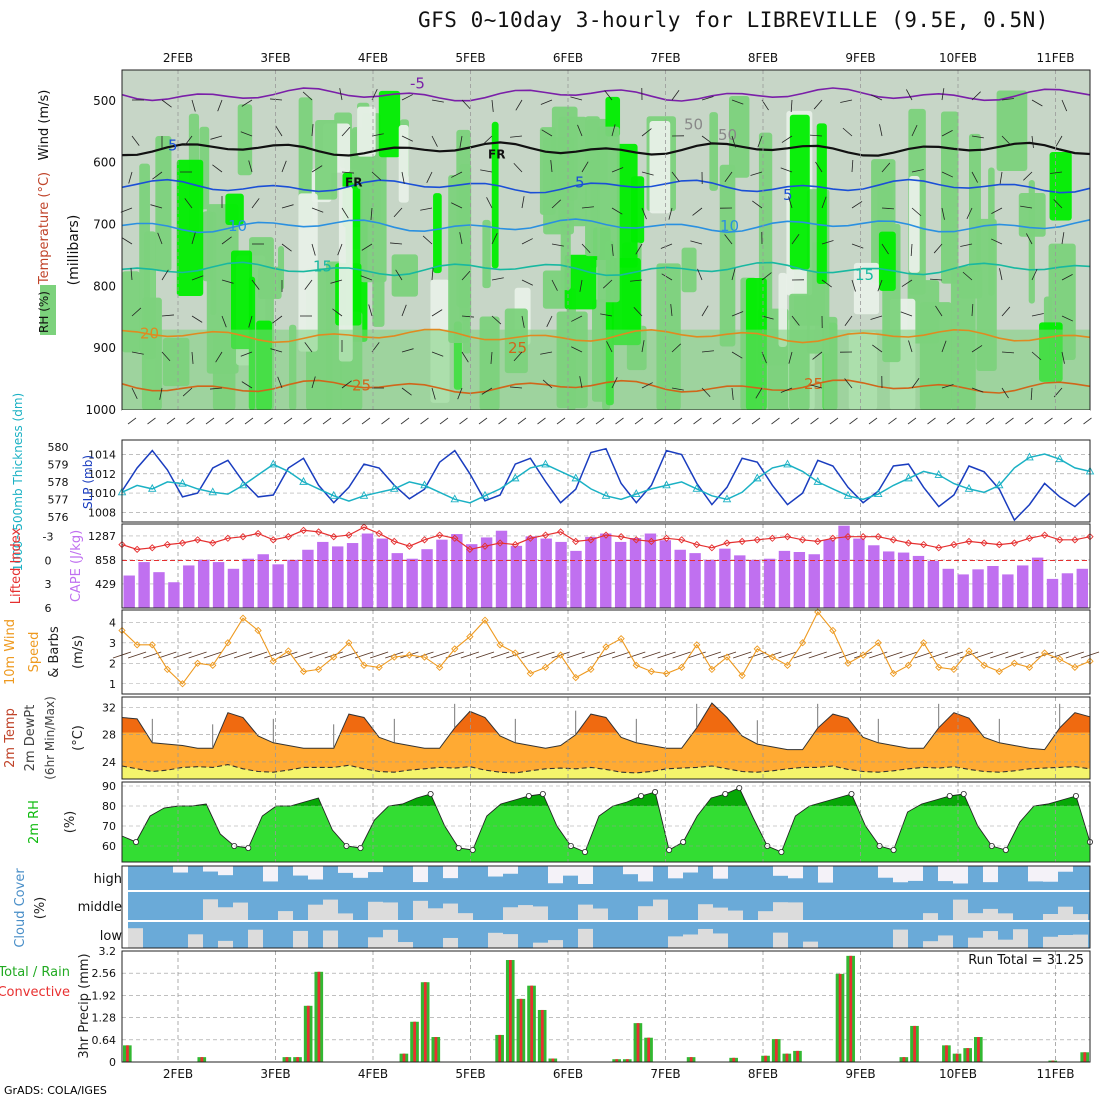 Image resolution: width=1100 pixels, height=1104 pixels. Describe the element at coordinates (109, 806) in the screenshot. I see `rh2m-tick-label: 80` at that location.